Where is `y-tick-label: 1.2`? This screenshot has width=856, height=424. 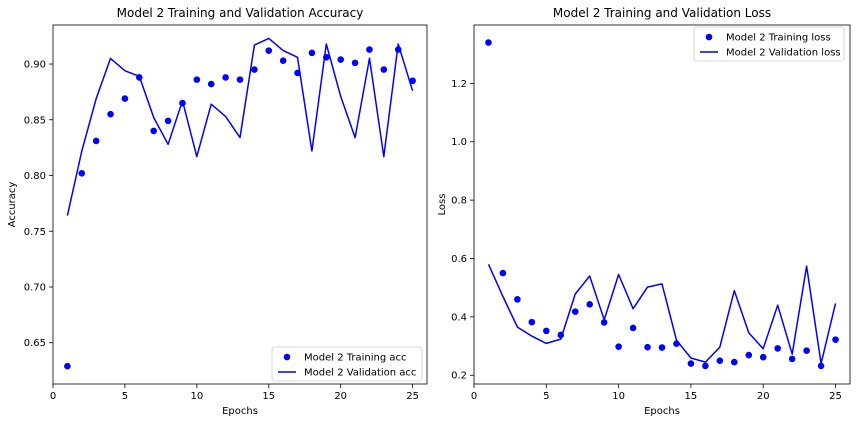
y-tick-label: 1.2 is located at coordinates (459, 84).